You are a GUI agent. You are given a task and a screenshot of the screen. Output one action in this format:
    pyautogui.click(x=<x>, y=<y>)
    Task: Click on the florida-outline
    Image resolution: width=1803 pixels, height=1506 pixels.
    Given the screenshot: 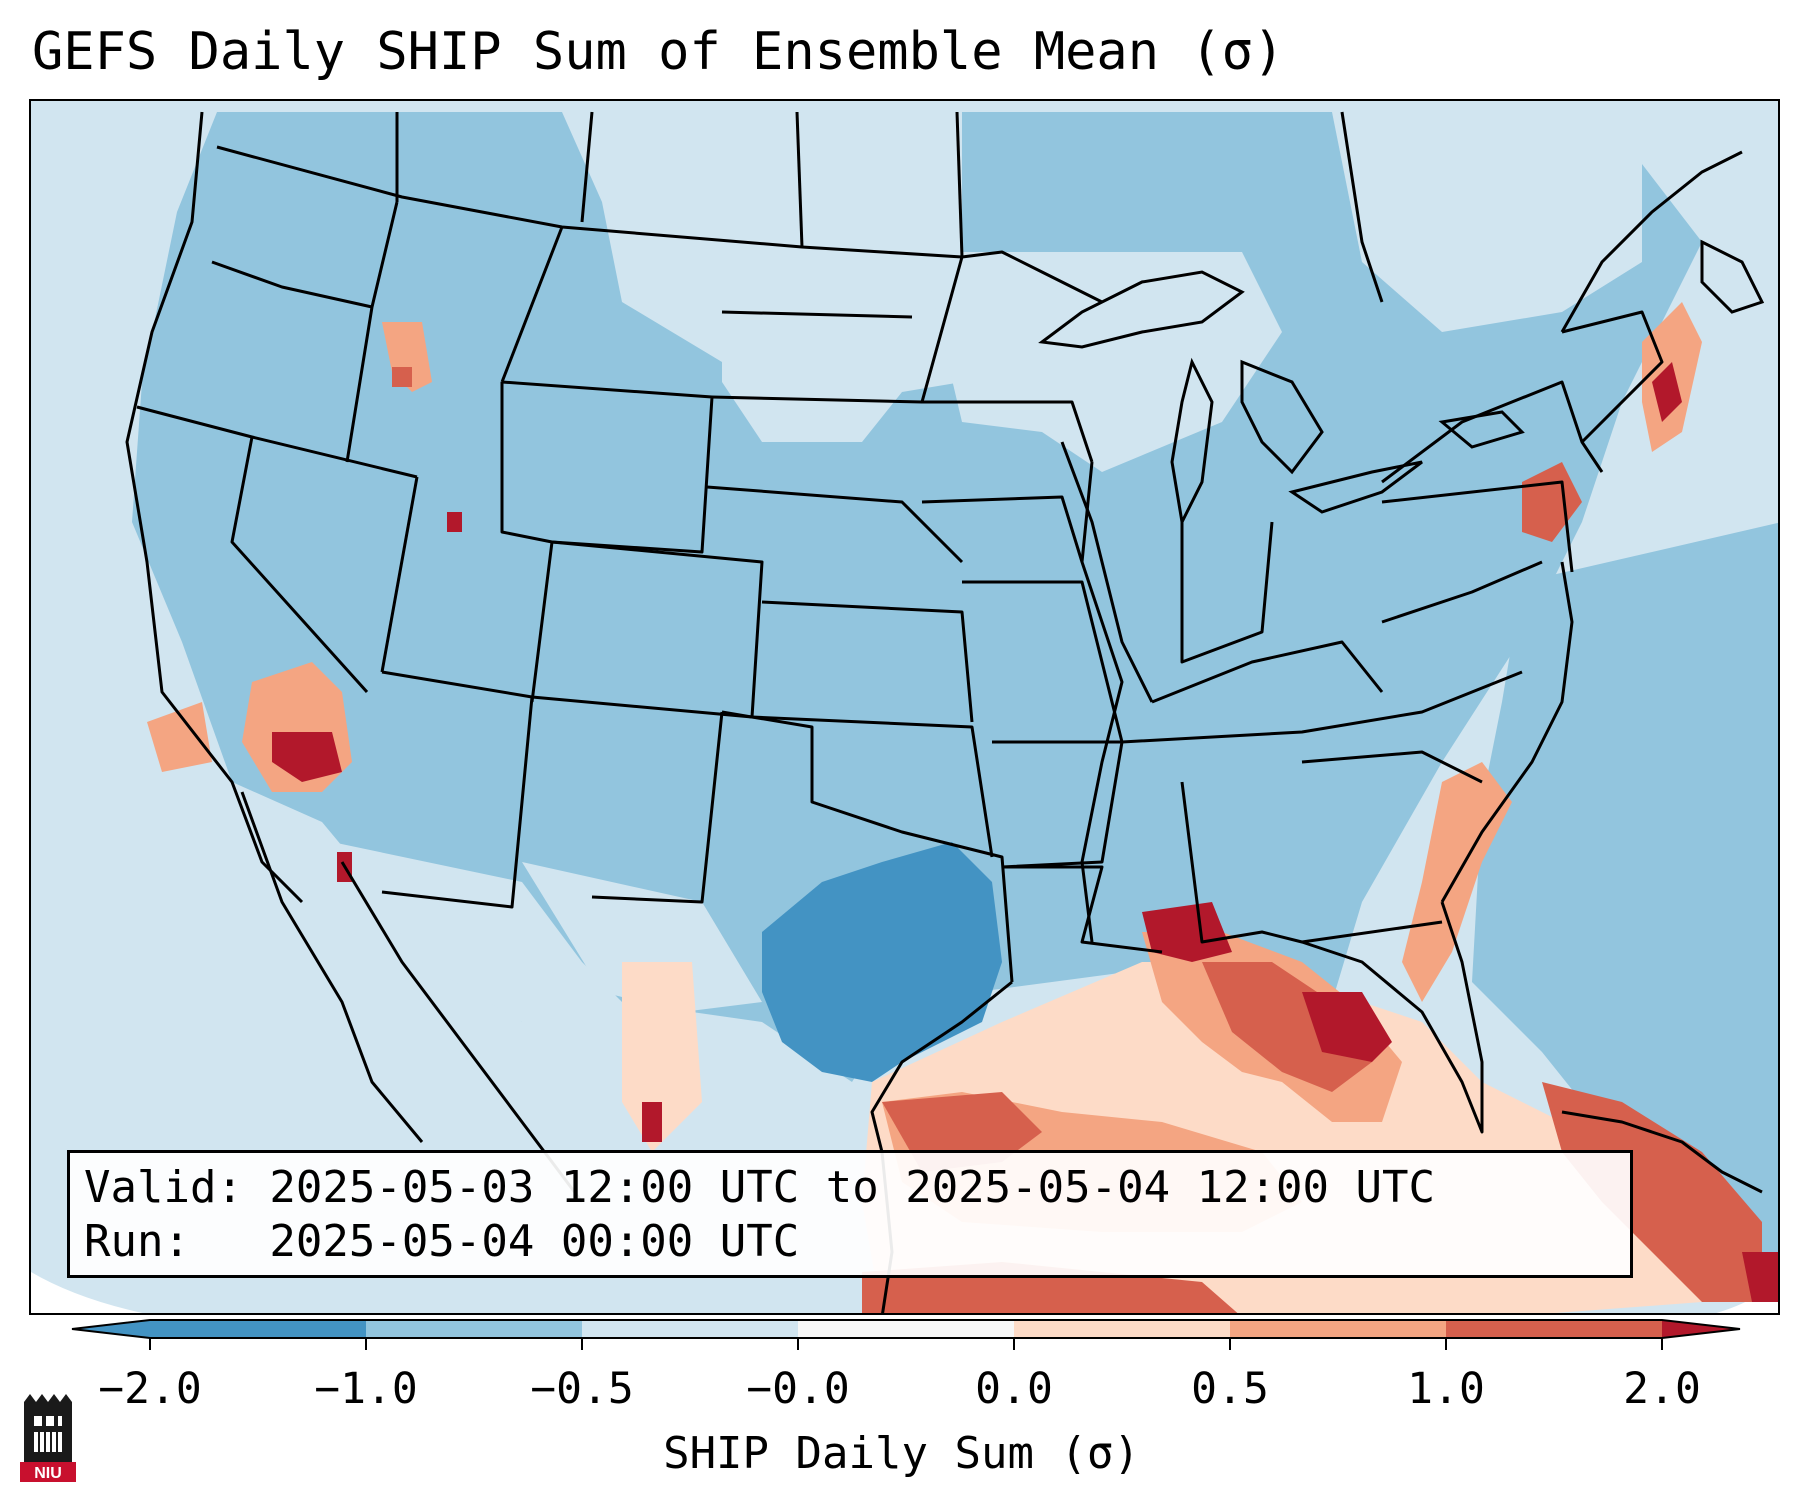 What is the action you would take?
    pyautogui.click(x=1392, y=1017)
    